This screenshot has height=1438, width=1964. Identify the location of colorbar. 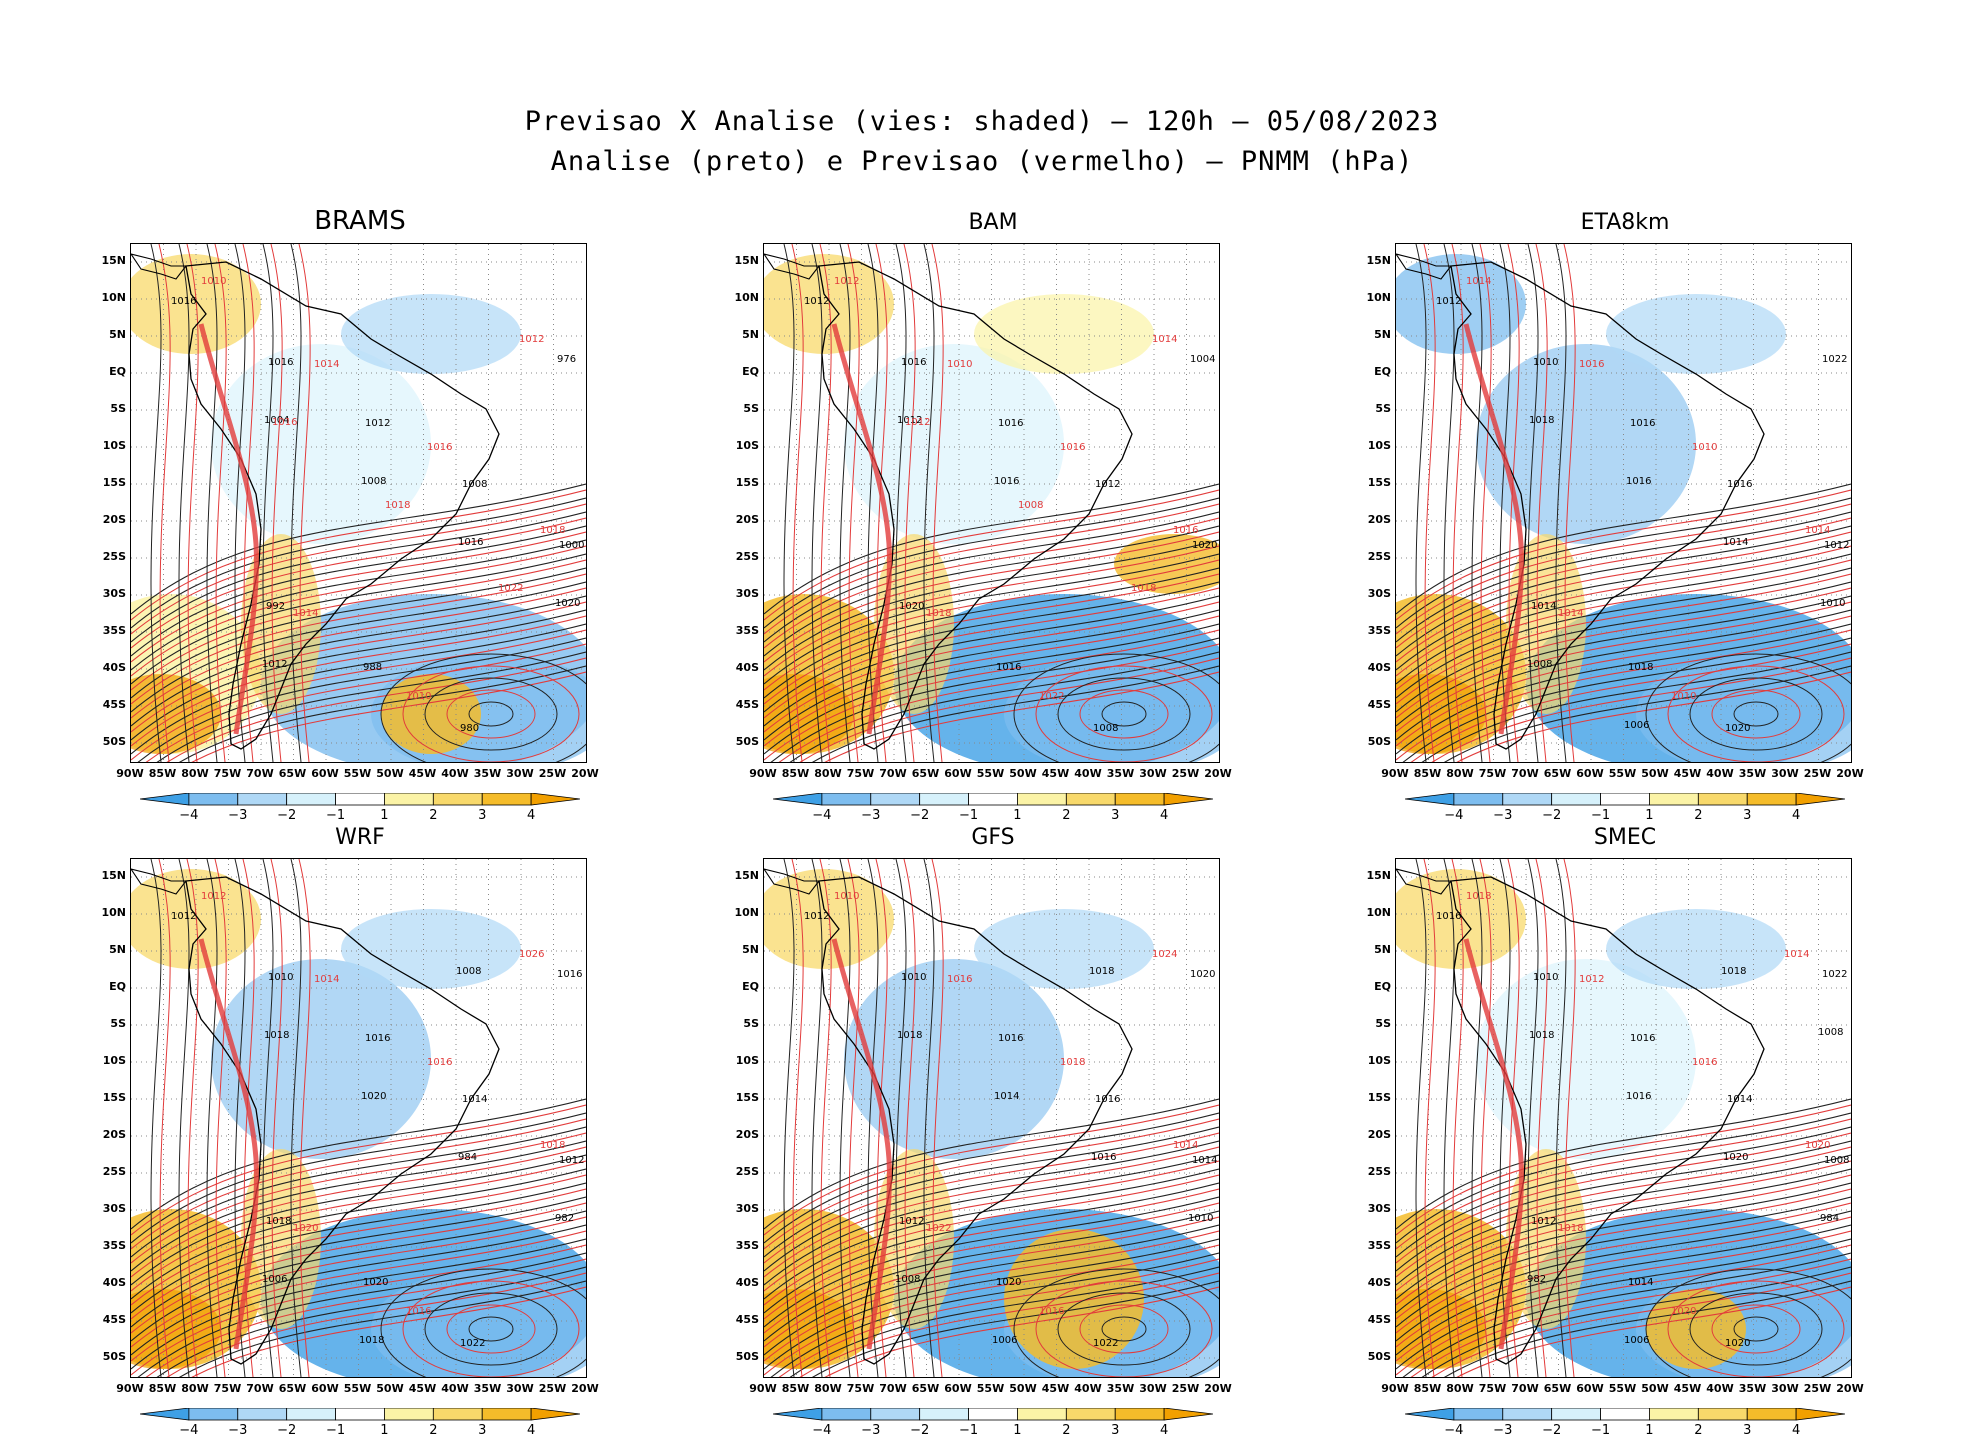
(993, 1414).